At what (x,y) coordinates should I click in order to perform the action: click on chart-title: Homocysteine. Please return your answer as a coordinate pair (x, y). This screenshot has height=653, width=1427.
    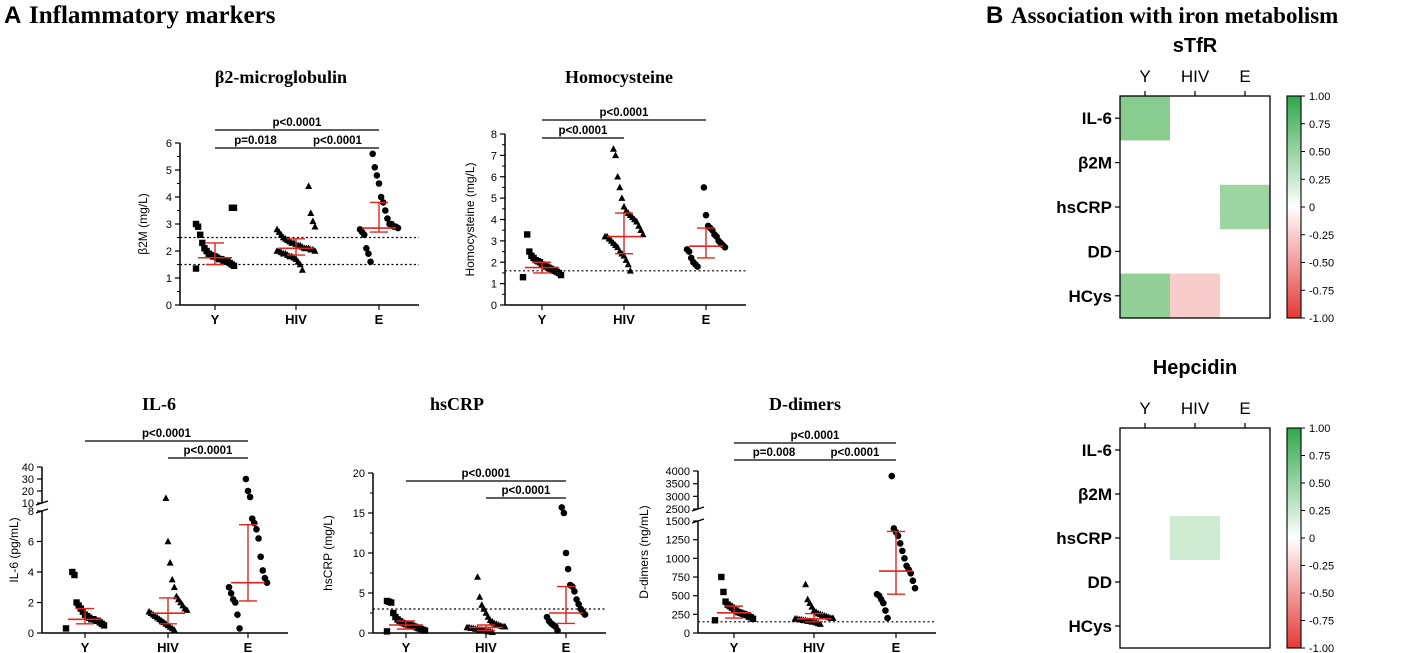
    Looking at the image, I should click on (619, 77).